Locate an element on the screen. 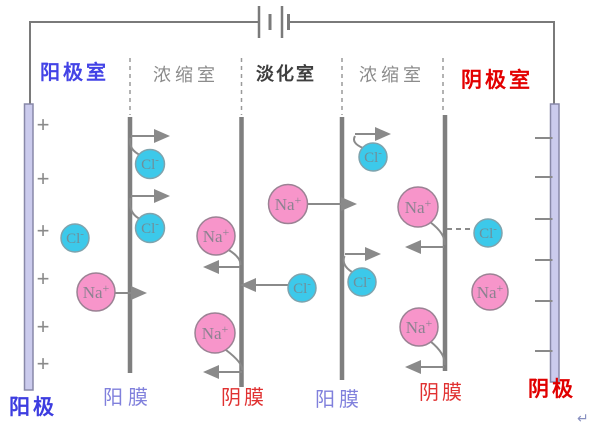 This screenshot has height=435, width=601. membrane-label-cation-1: 阳膜 is located at coordinates (128, 398).